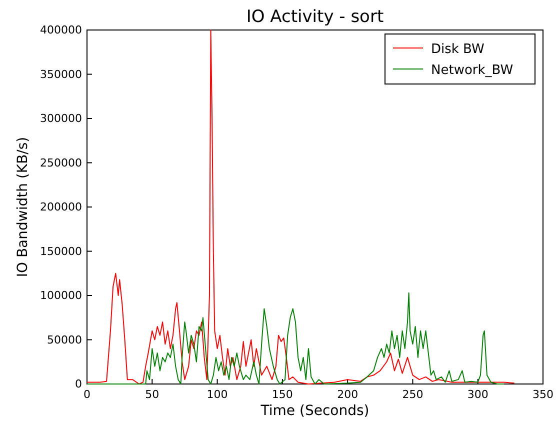 The image size is (558, 423). Describe the element at coordinates (458, 49) in the screenshot. I see `legend-label: Disk BW` at that location.